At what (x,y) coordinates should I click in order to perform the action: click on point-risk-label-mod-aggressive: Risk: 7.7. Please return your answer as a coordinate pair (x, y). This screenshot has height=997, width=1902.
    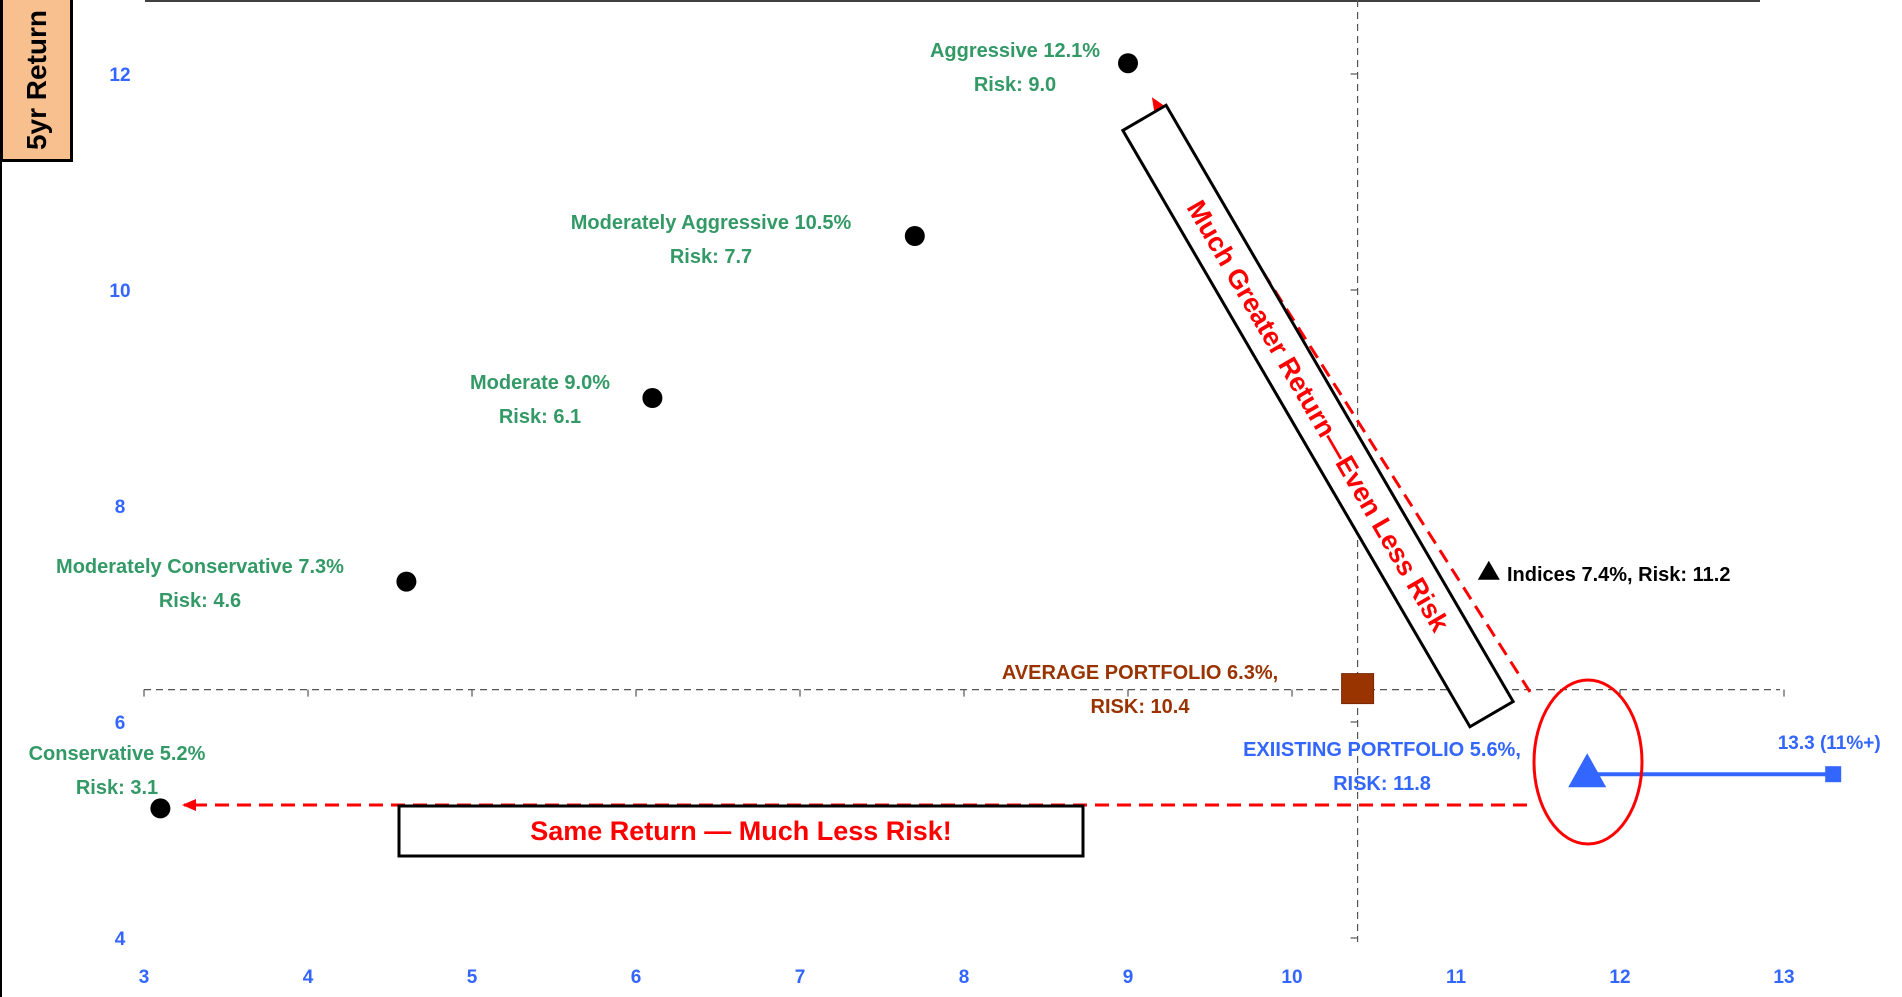
    Looking at the image, I should click on (711, 257).